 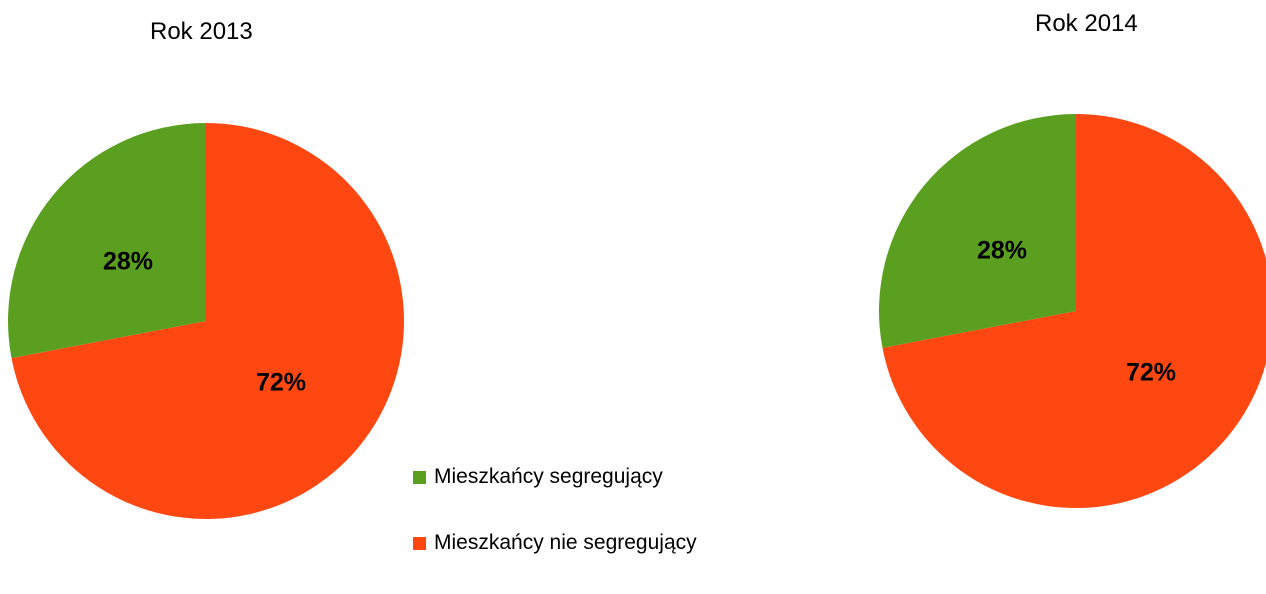 What do you see at coordinates (107, 241) in the screenshot?
I see `pie-slice-segregujacy-2013` at bounding box center [107, 241].